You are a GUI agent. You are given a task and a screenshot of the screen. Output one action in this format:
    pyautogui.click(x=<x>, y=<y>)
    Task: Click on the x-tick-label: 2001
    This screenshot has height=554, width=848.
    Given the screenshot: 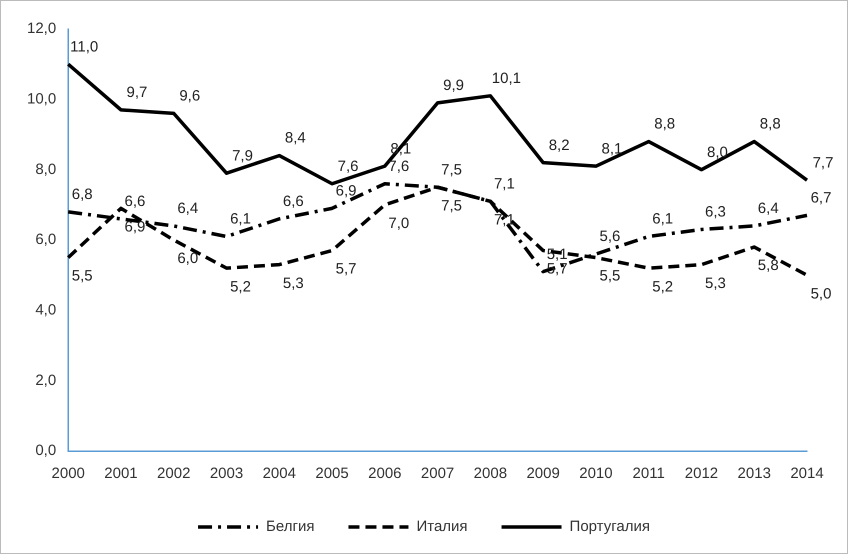 What is the action you would take?
    pyautogui.click(x=121, y=473)
    